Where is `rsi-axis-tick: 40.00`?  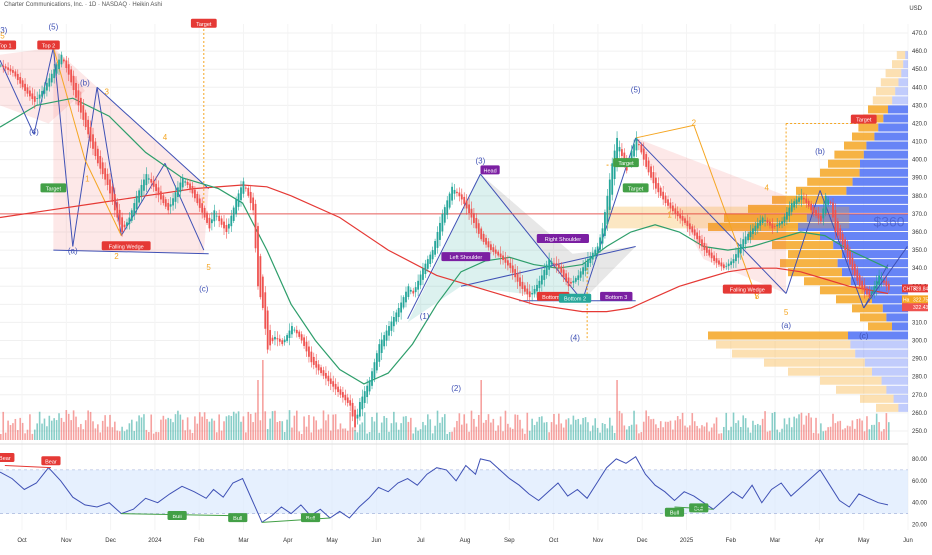
rsi-axis-tick: 40.00 is located at coordinates (920, 504).